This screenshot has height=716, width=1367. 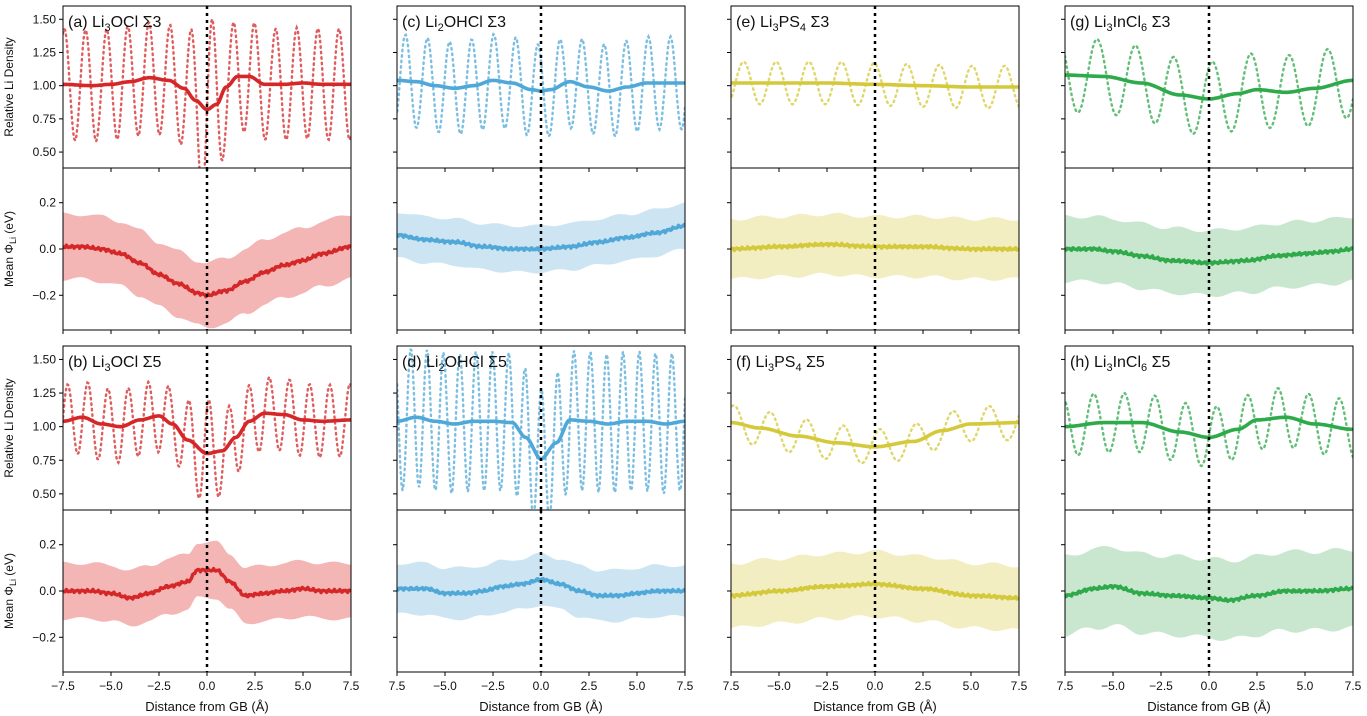 I want to click on axes-Li3OCl-phi-0: −0.2 0.0 0.2 Mean ΦLi (eV), so click(x=177, y=250).